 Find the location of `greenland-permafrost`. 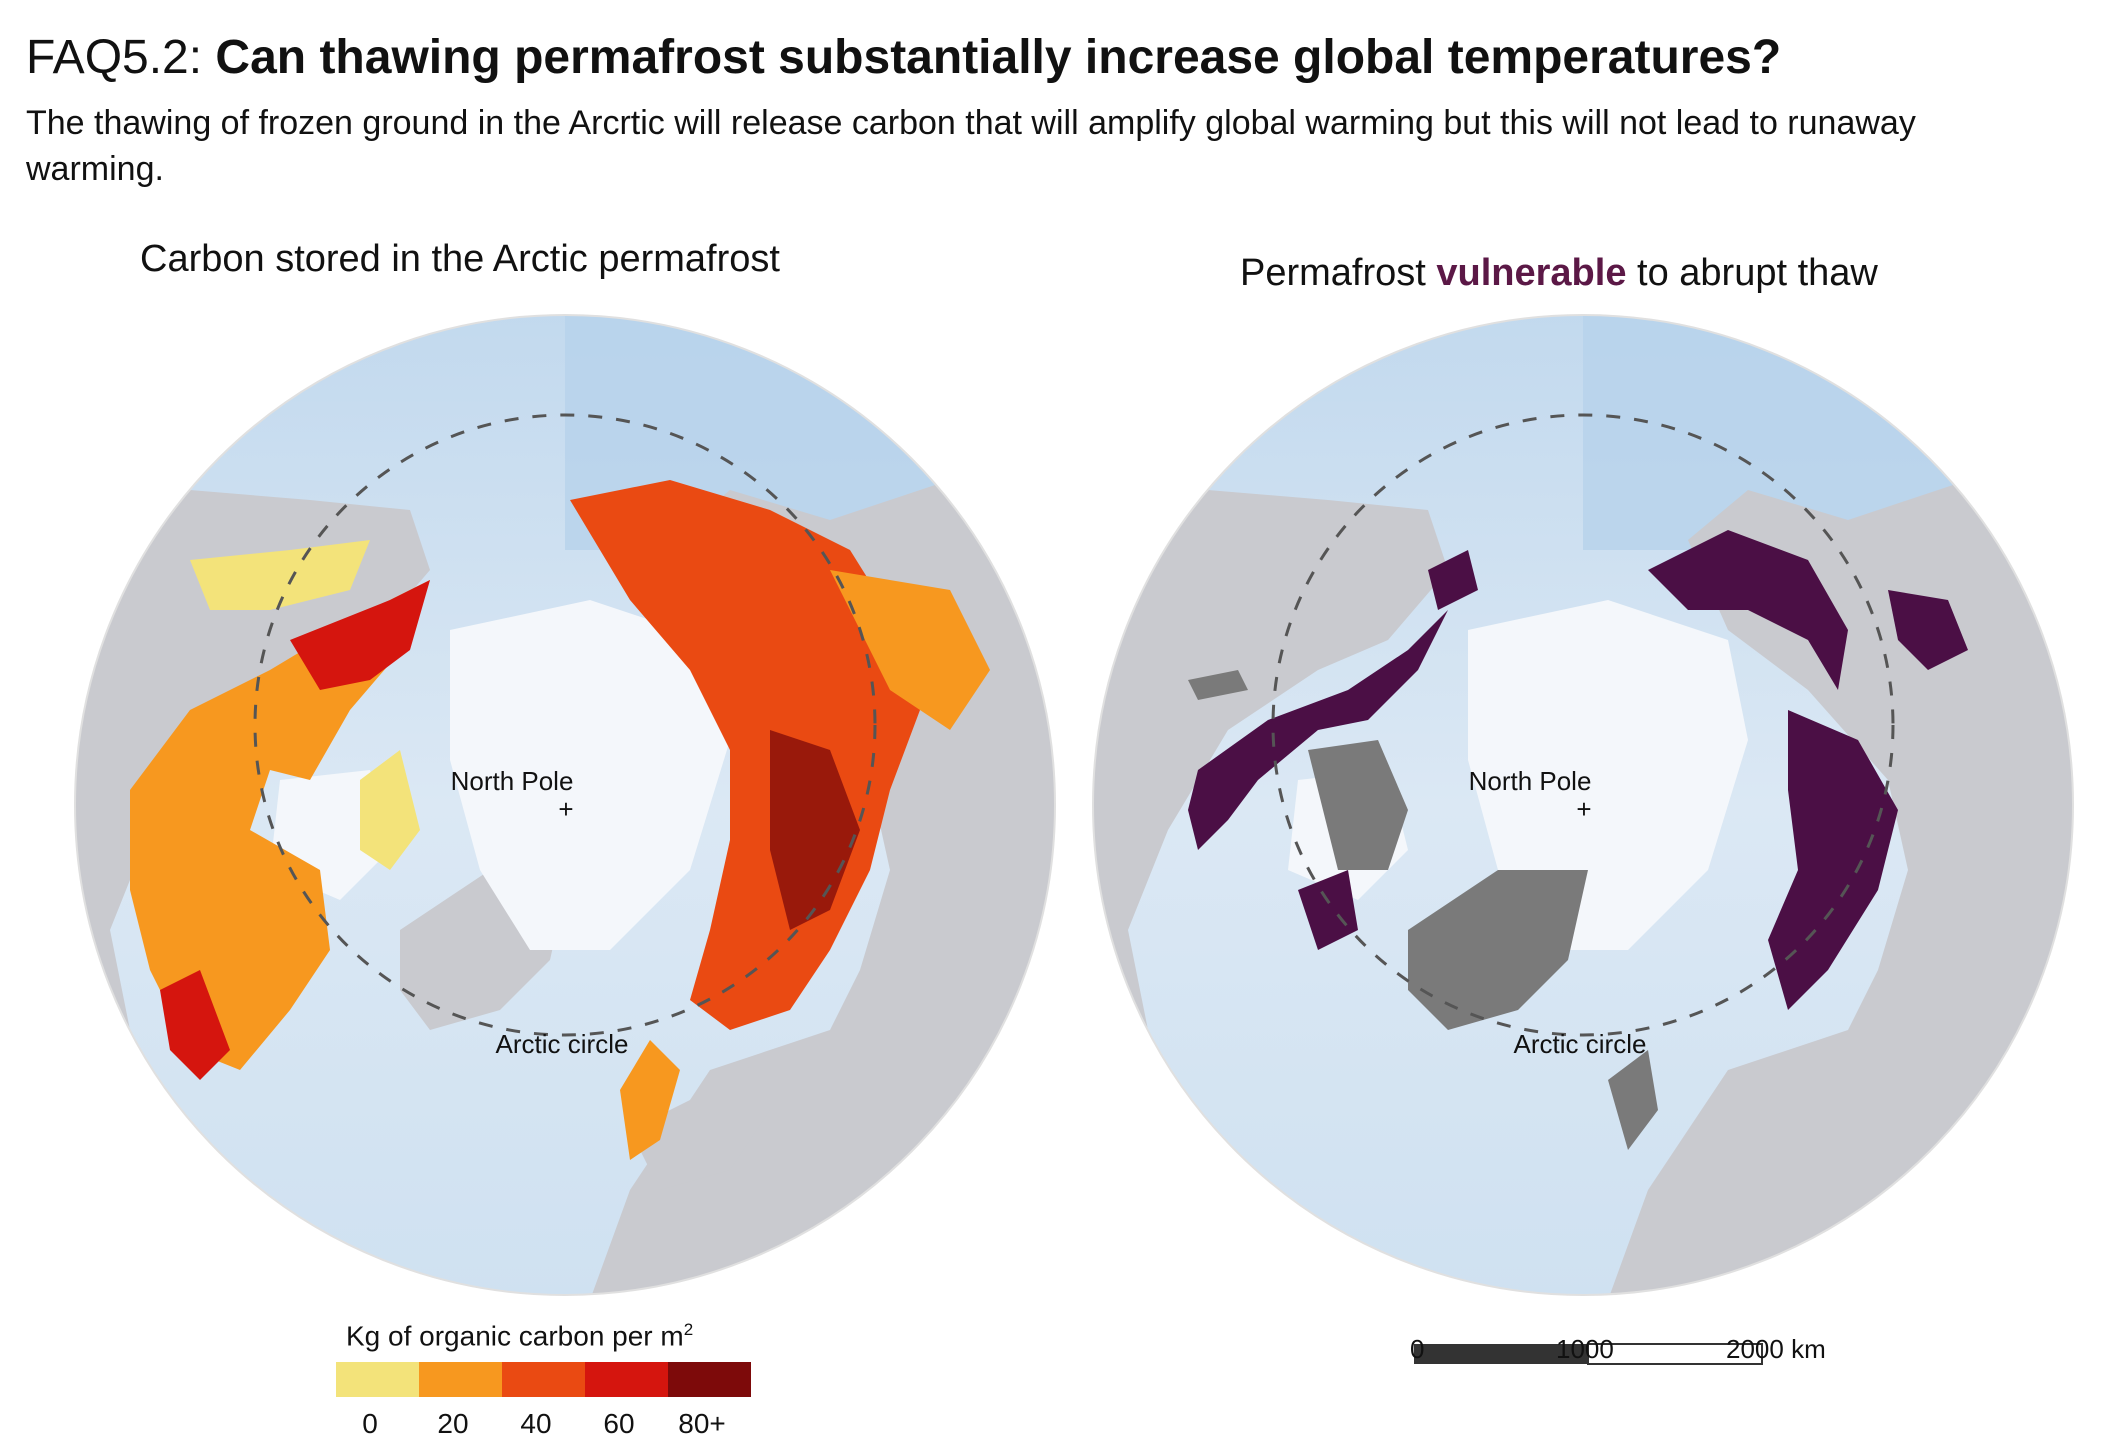

greenland-permafrost is located at coordinates (1498, 950).